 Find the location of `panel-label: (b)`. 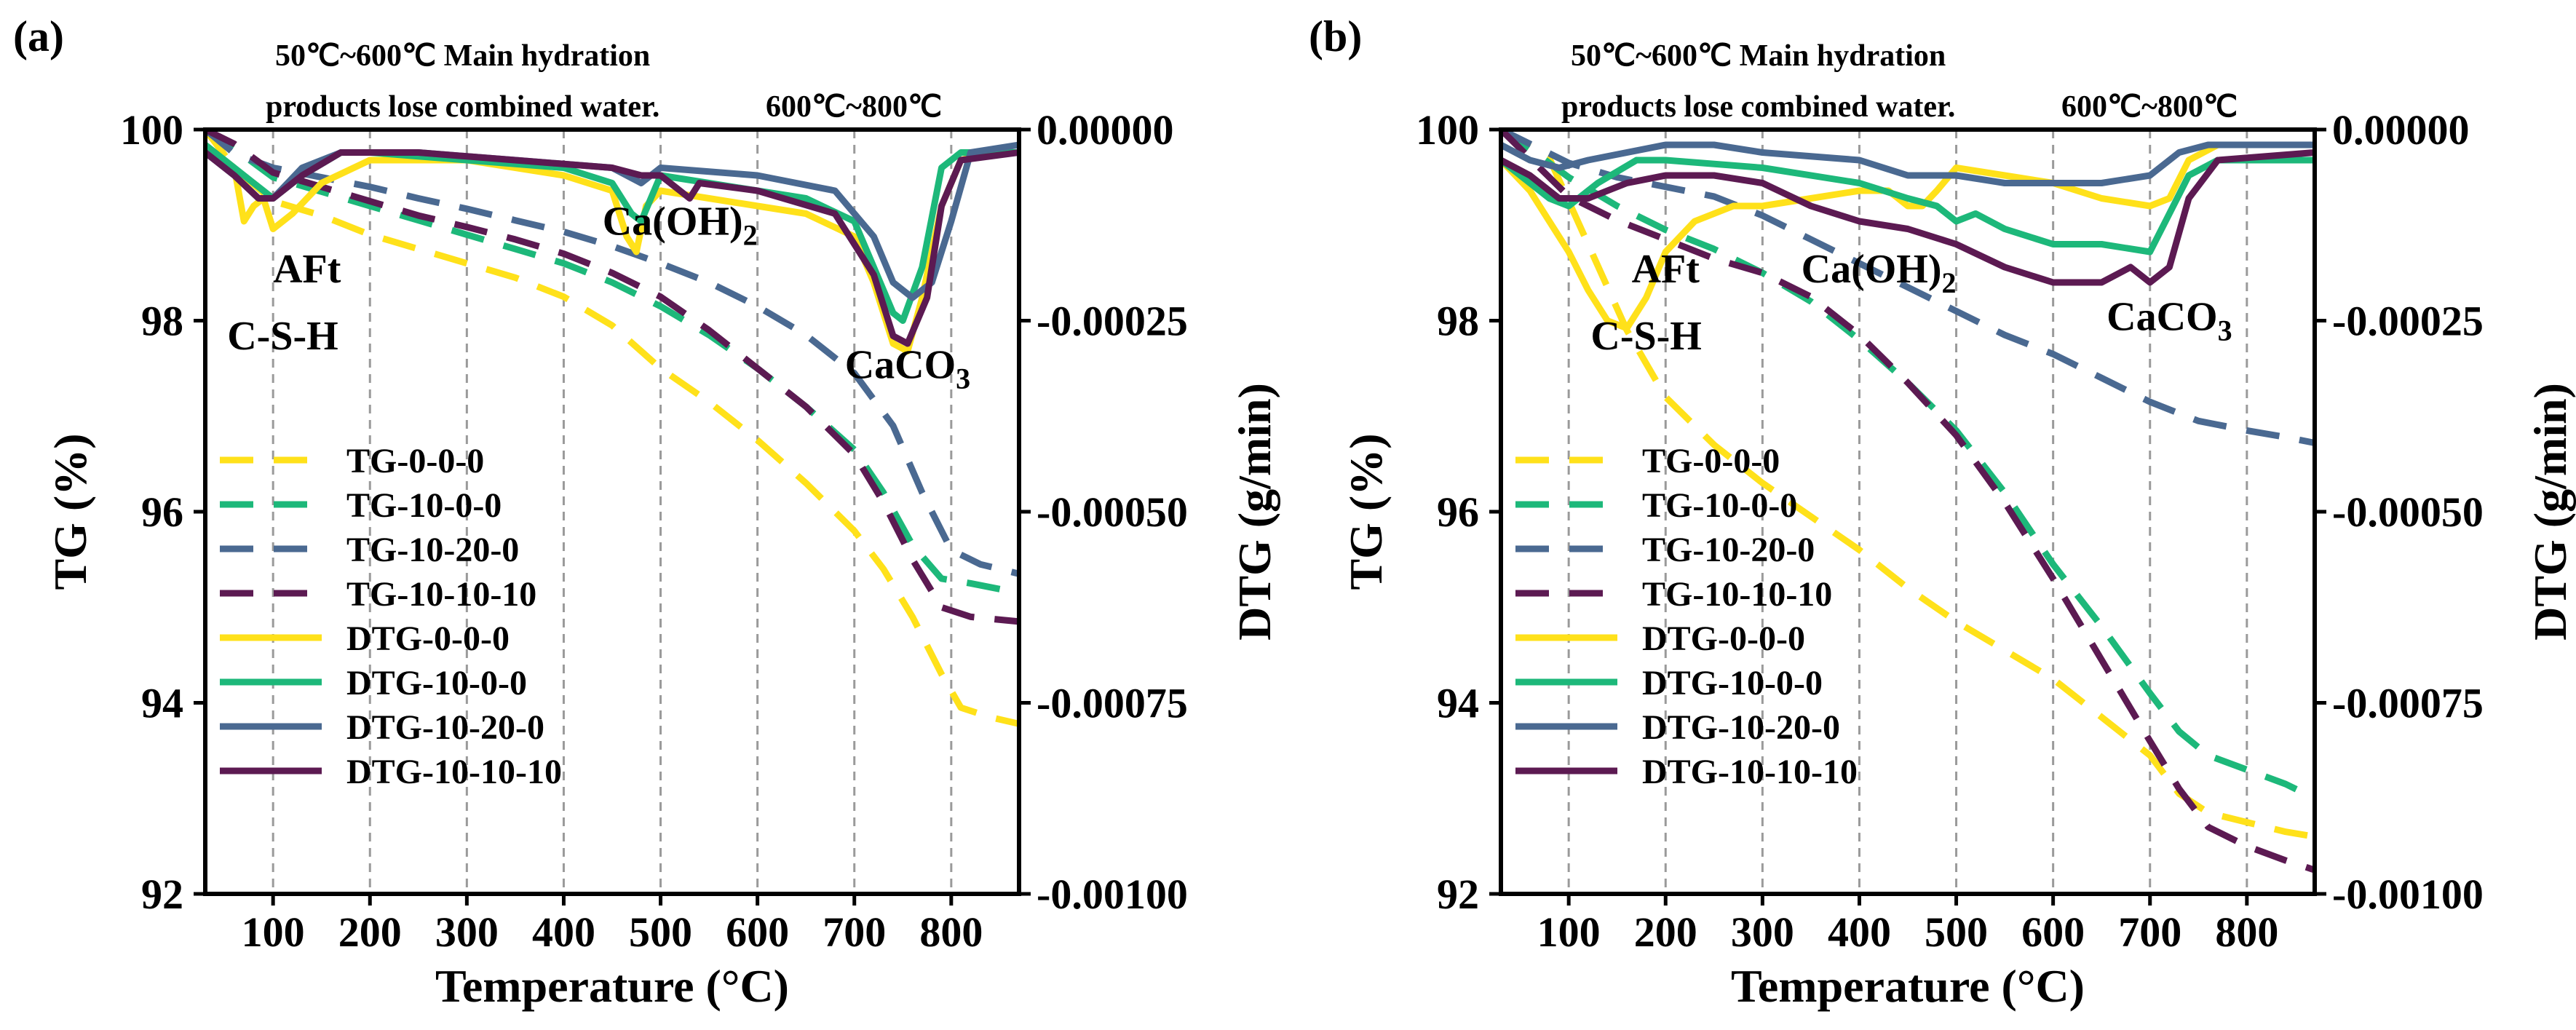

panel-label: (b) is located at coordinates (1335, 36).